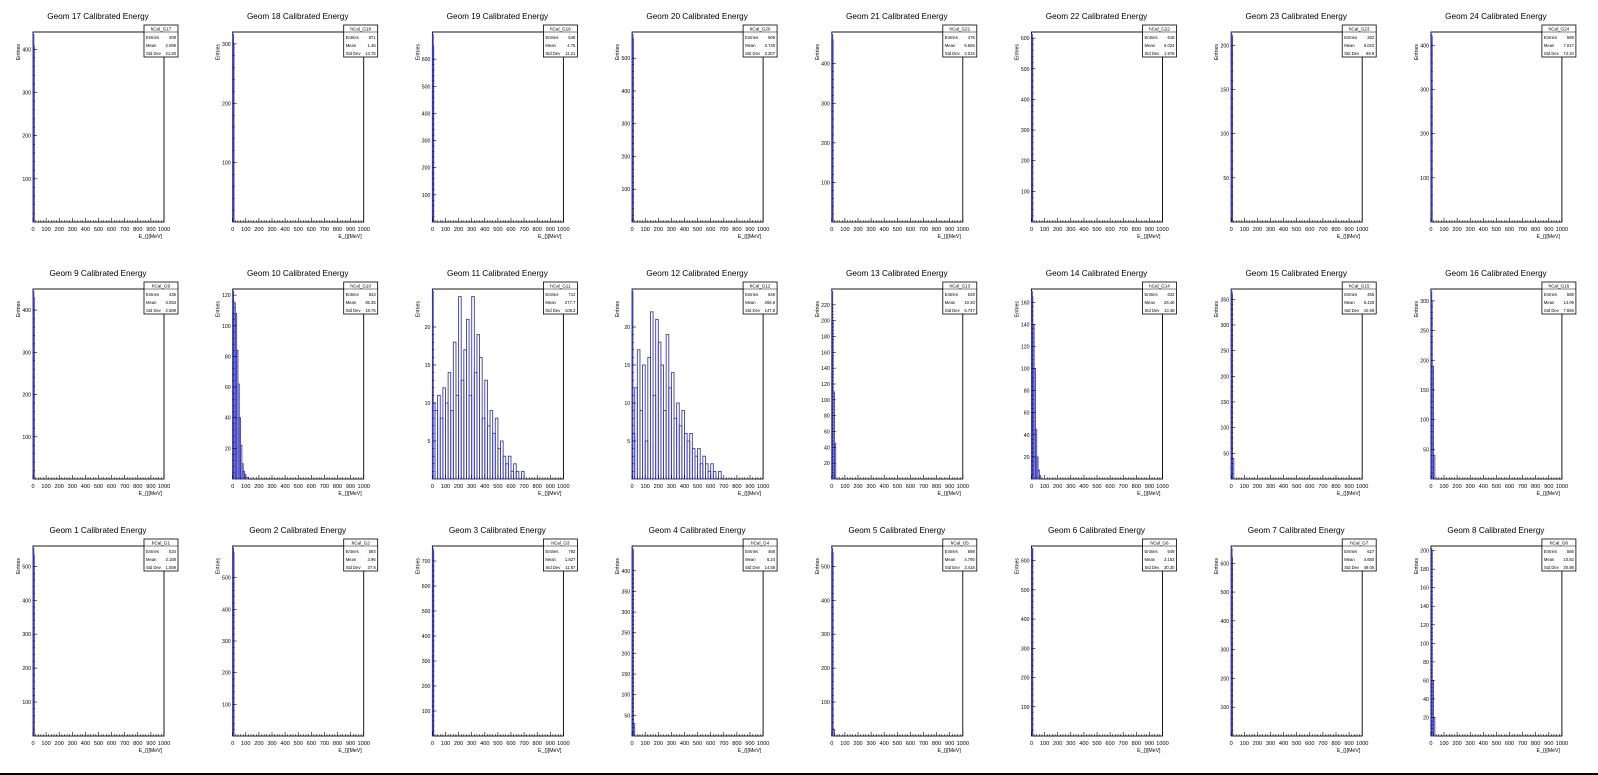 The height and width of the screenshot is (775, 1598). What do you see at coordinates (570, 567) in the screenshot?
I see `stats-value: 11.67` at bounding box center [570, 567].